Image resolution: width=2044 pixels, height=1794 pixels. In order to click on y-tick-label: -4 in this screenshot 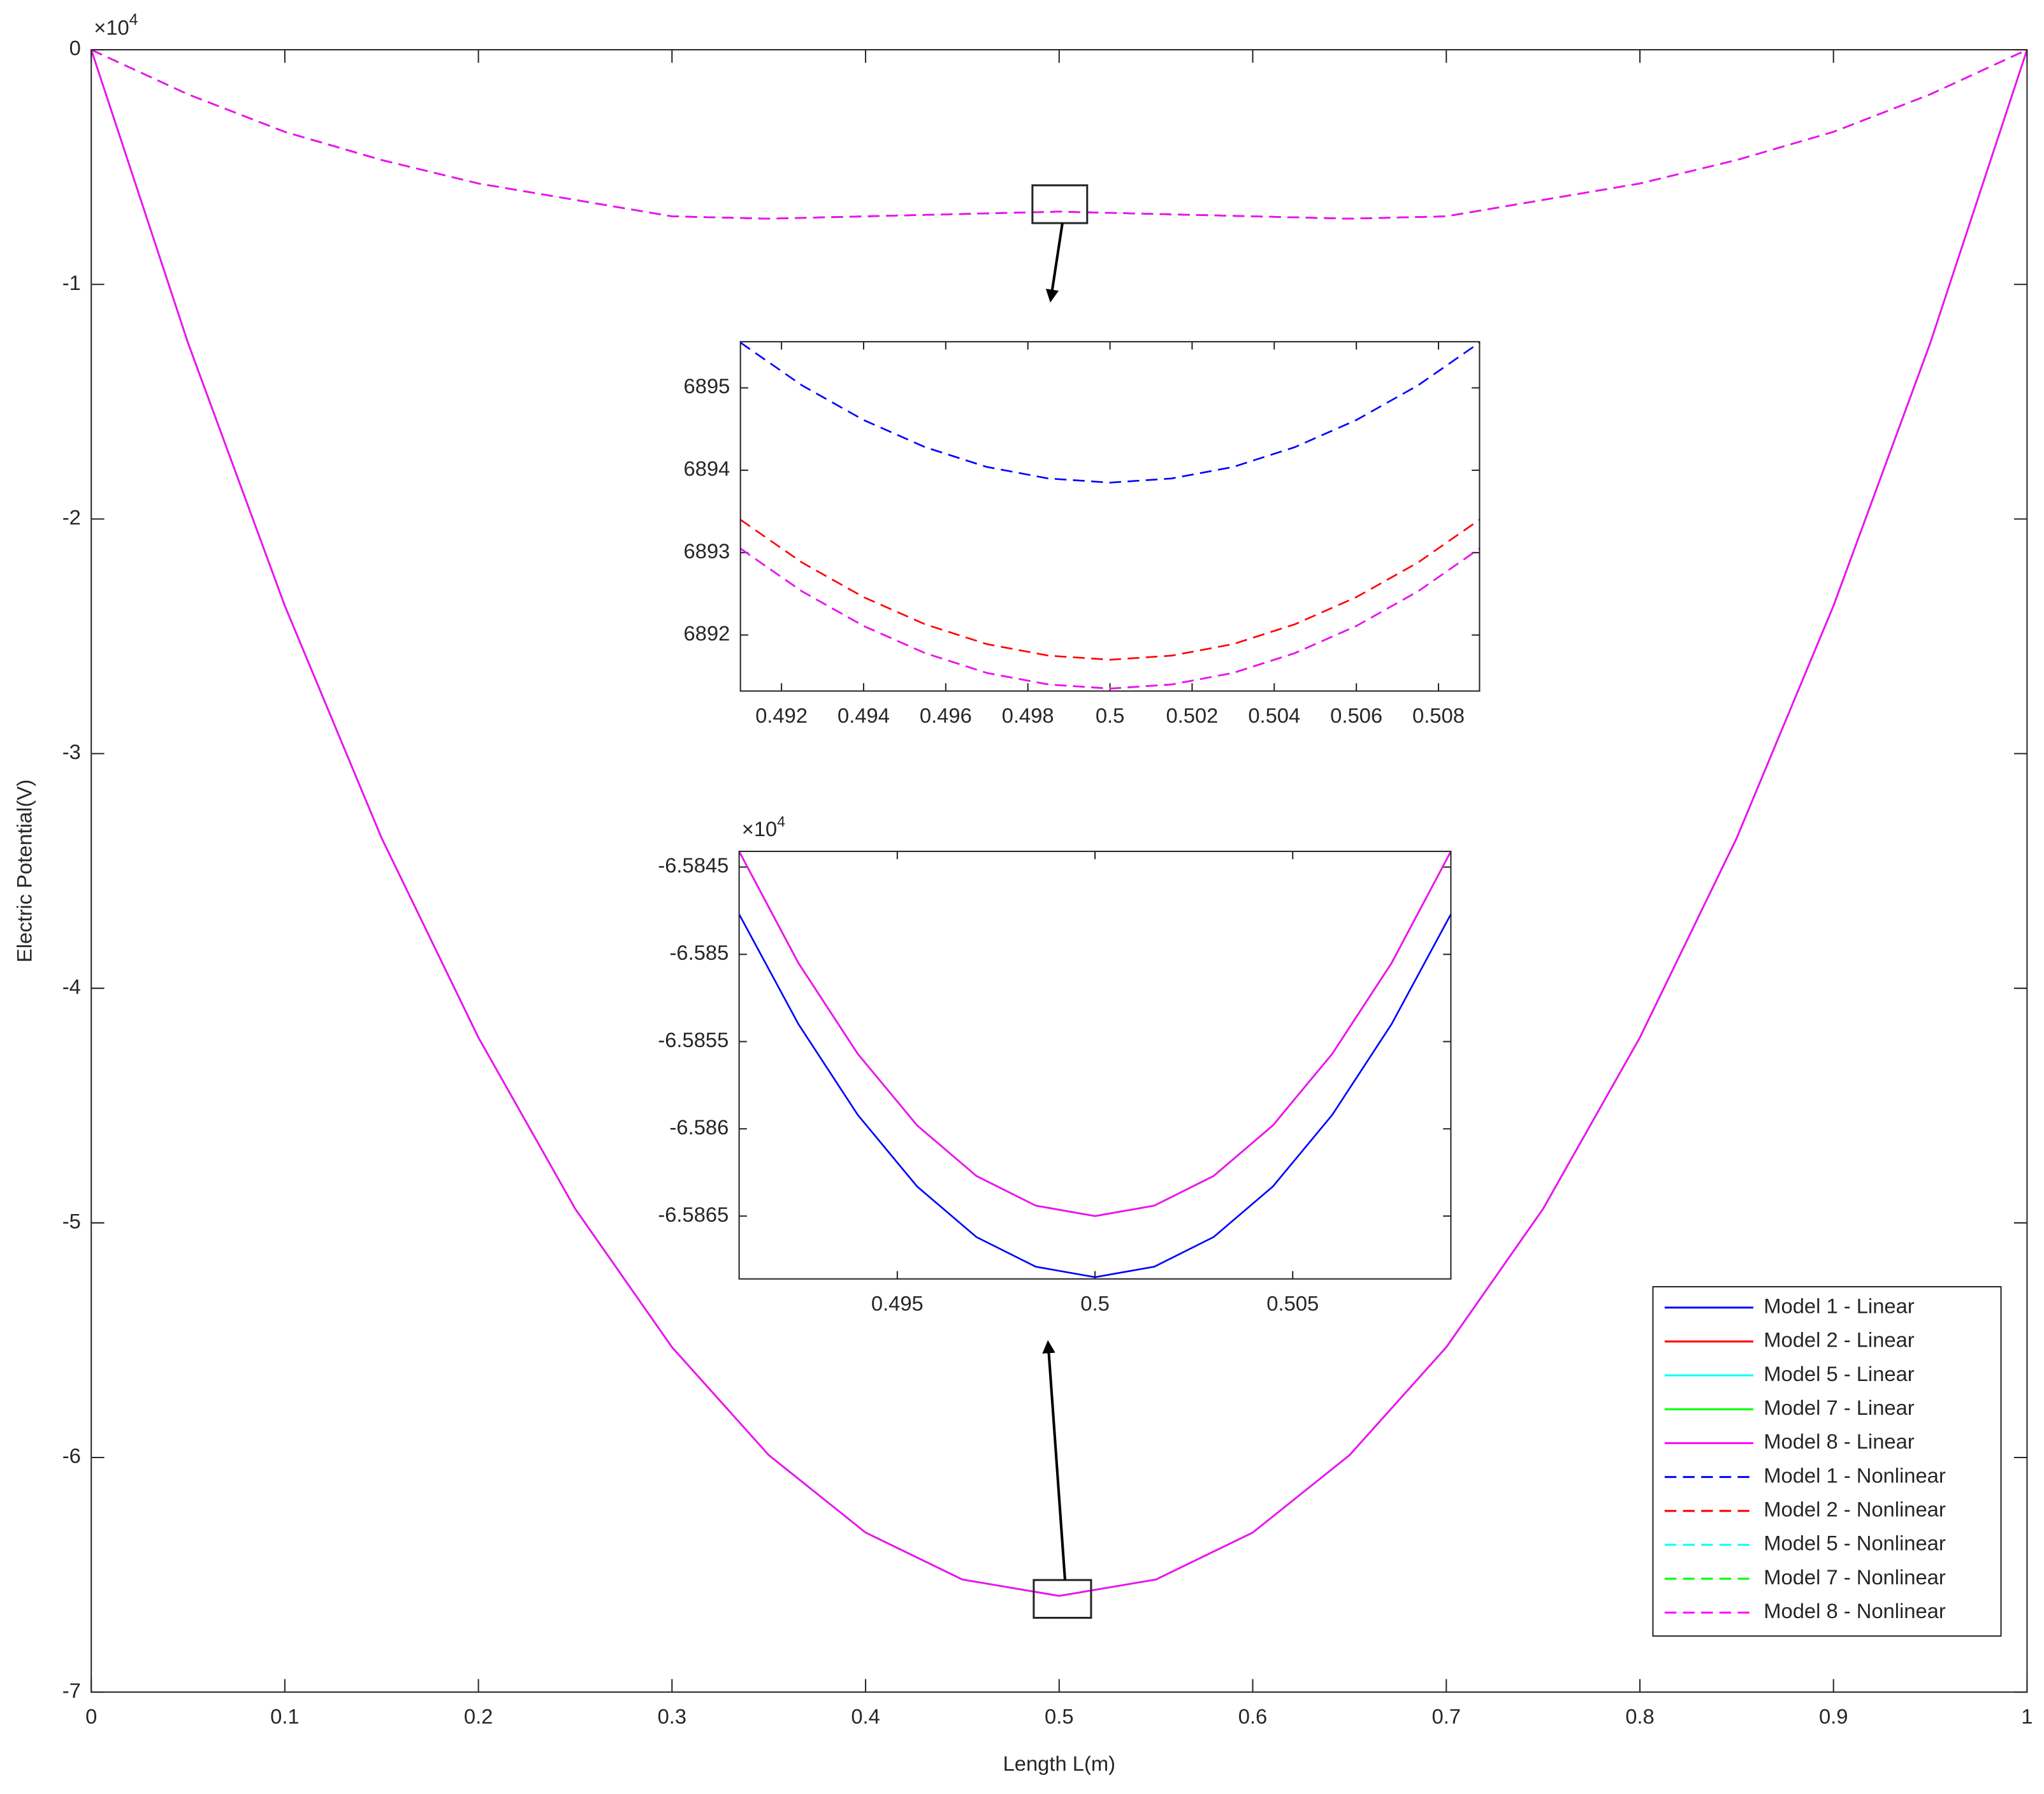, I will do `click(71, 986)`.